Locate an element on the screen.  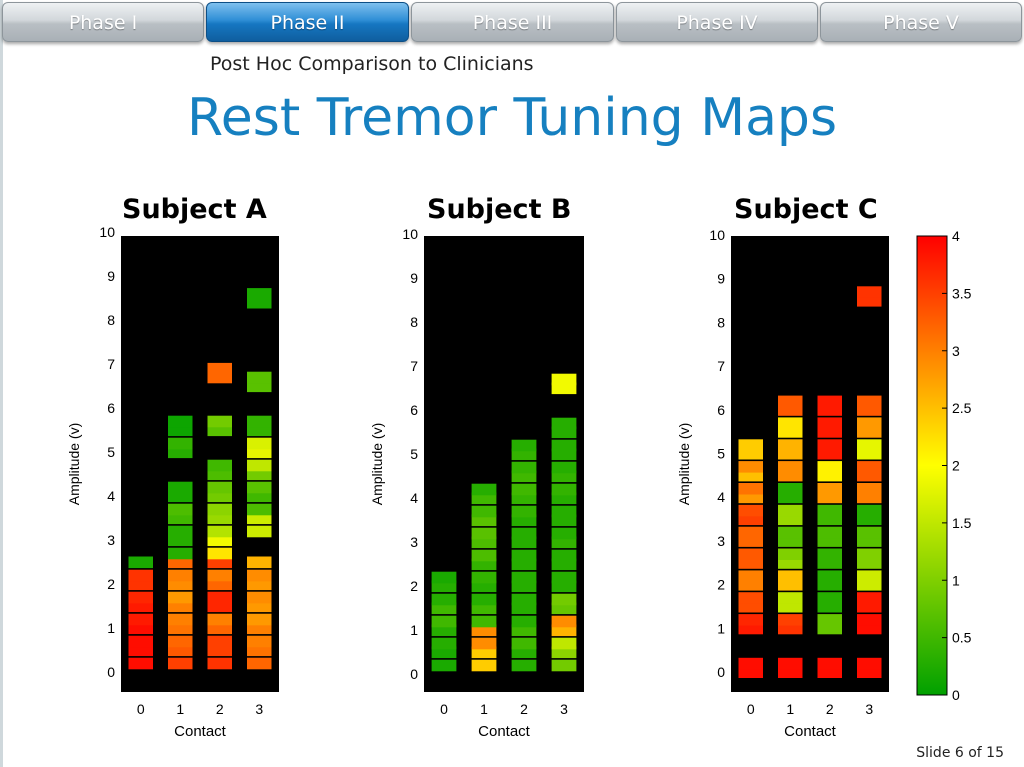
tab-phase-4: Phase IV is located at coordinates (717, 22).